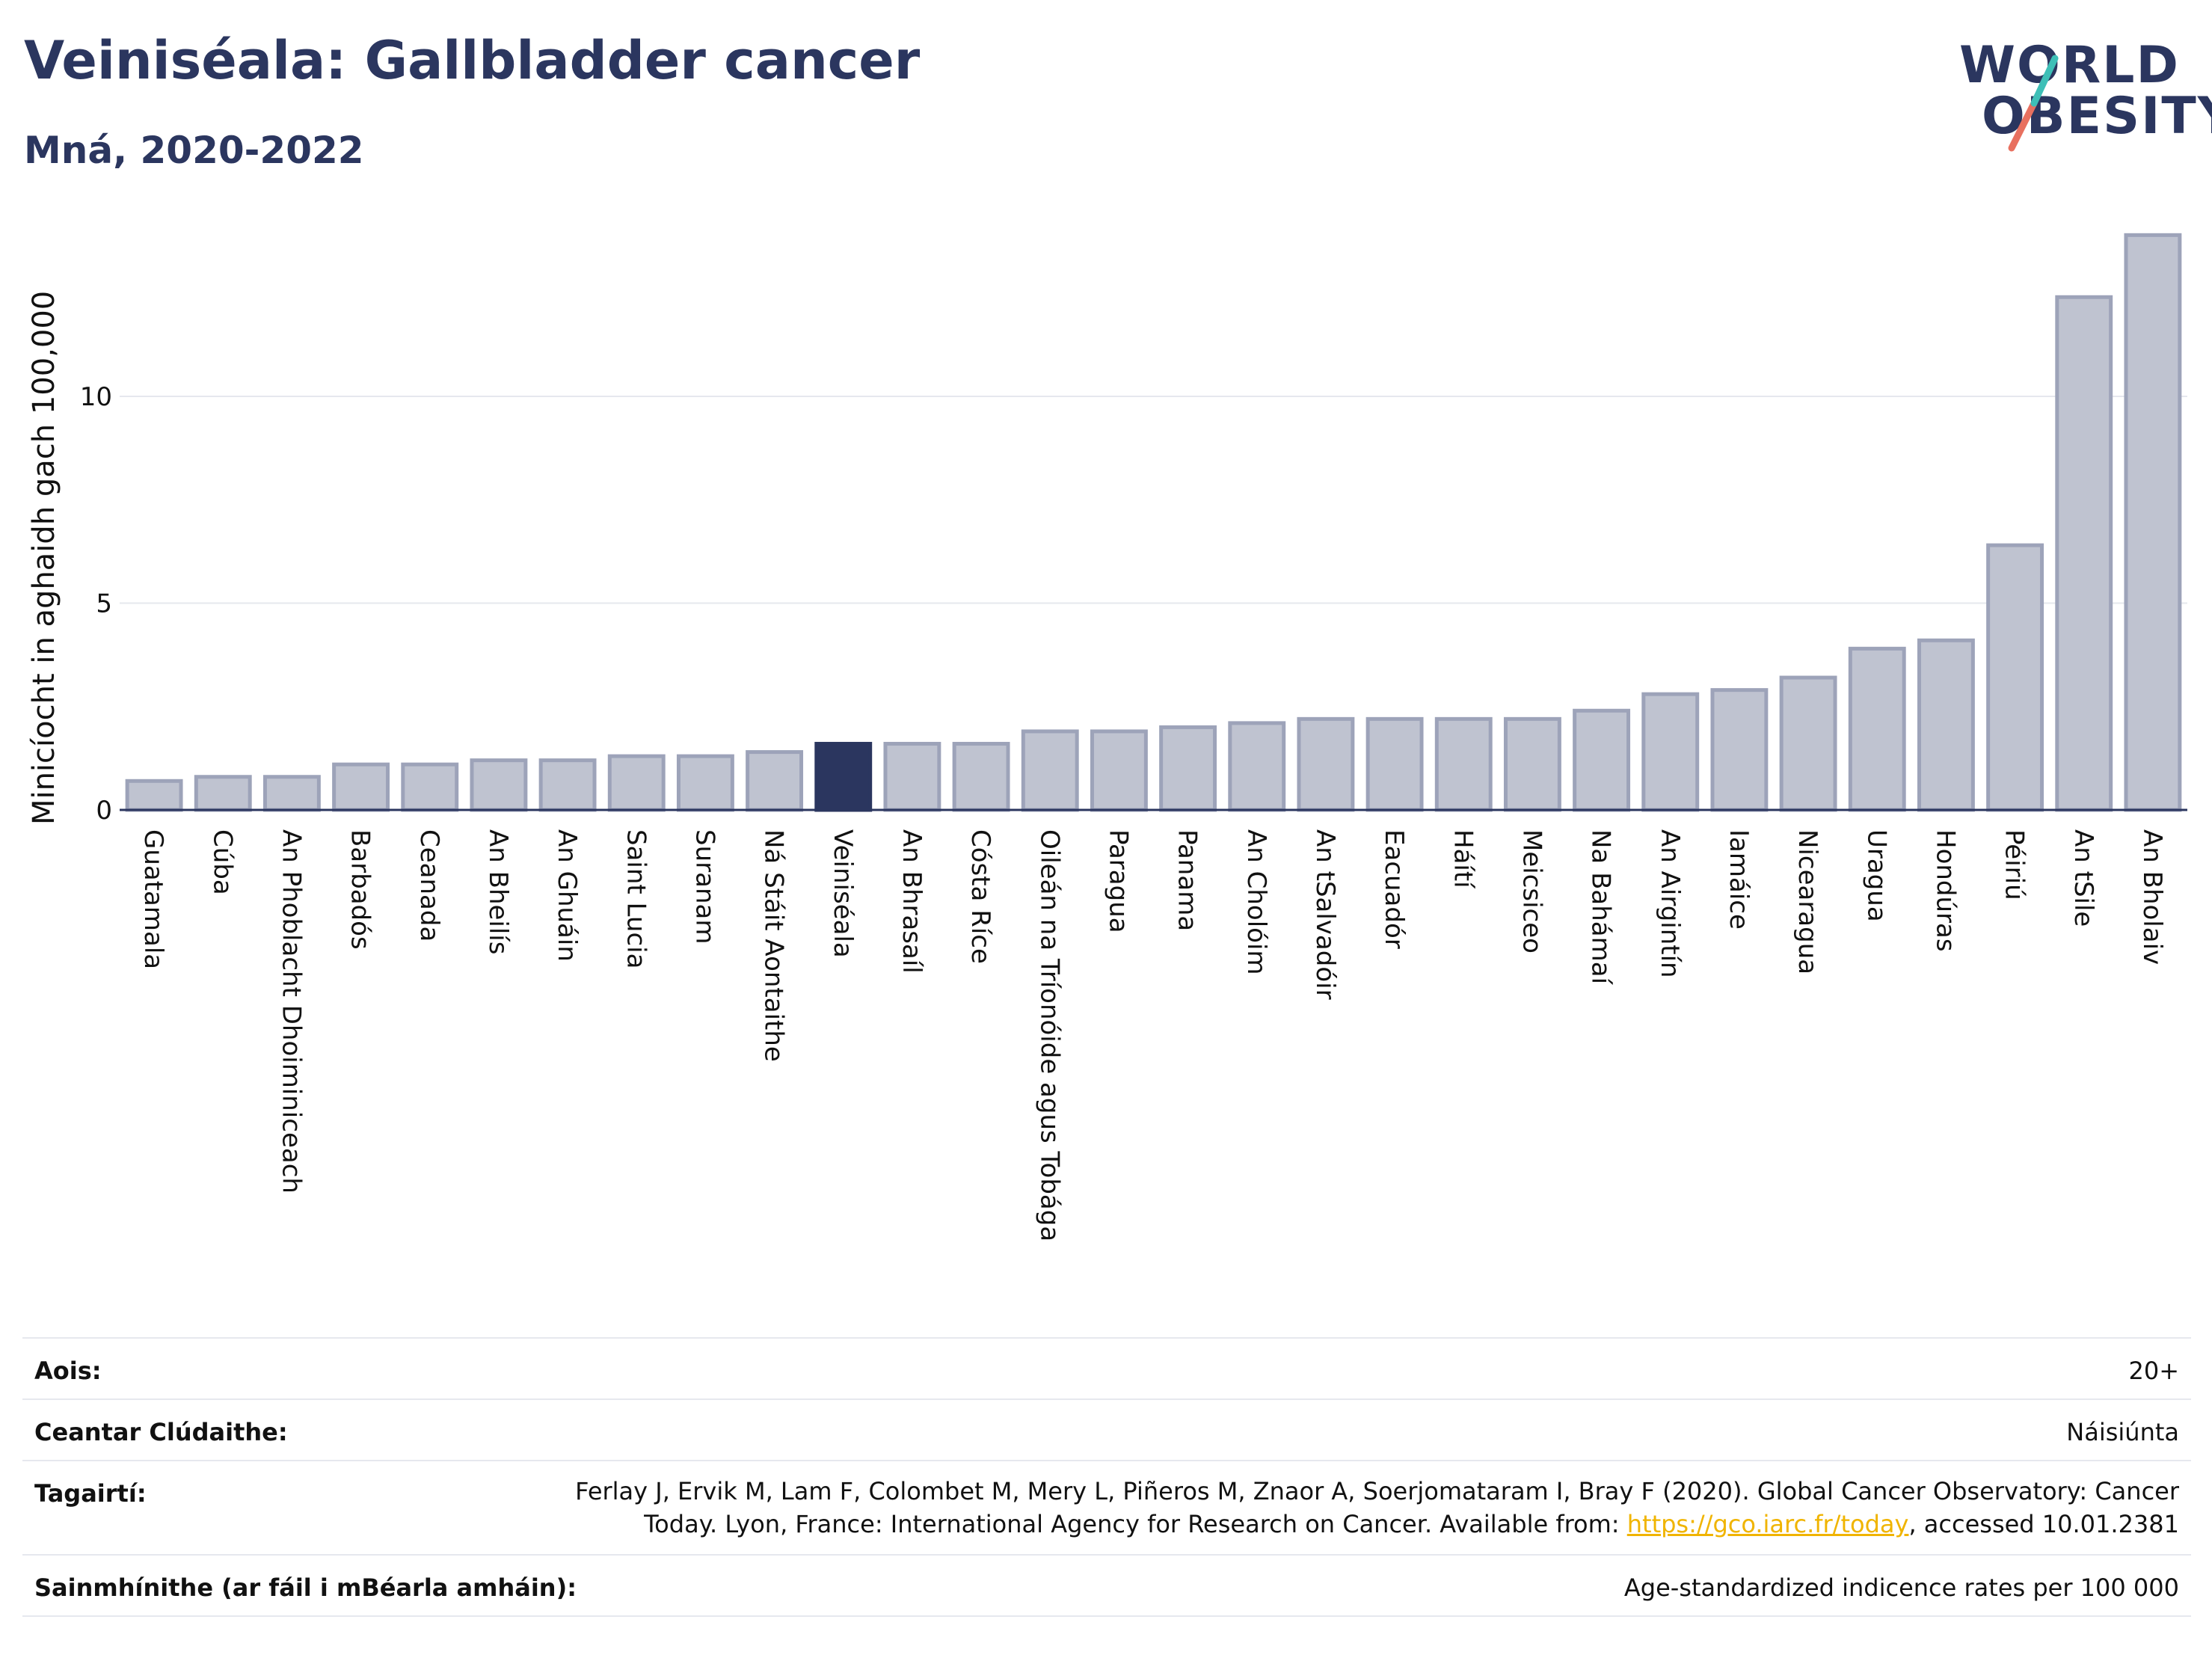  What do you see at coordinates (1325, 914) in the screenshot?
I see `x-tick-label: An tSalvadóir` at bounding box center [1325, 914].